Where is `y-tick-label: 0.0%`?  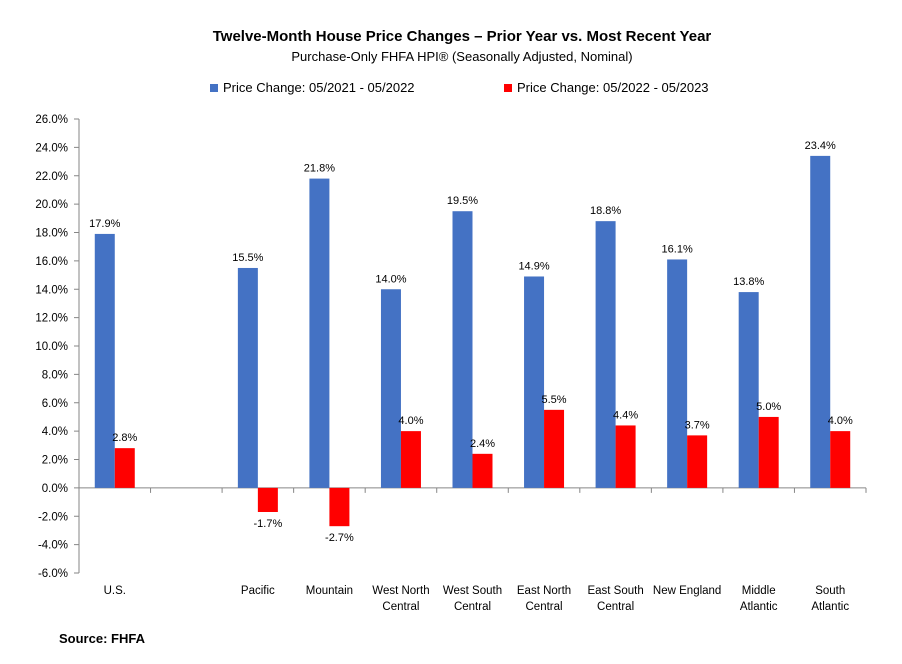
y-tick-label: 0.0% is located at coordinates (55, 489).